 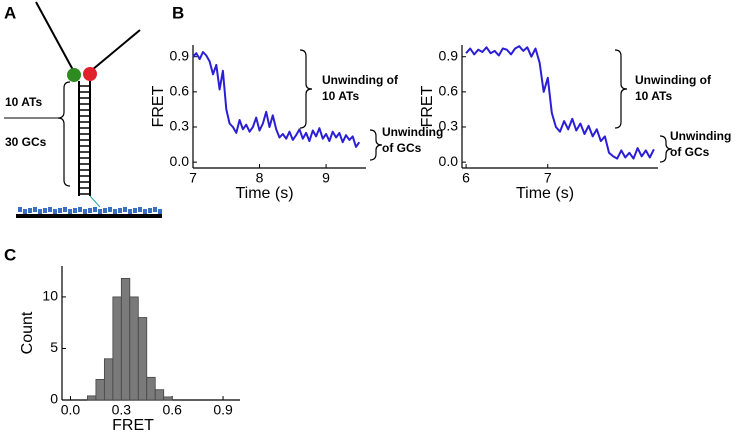 I want to click on panel-label: B, so click(x=178, y=12).